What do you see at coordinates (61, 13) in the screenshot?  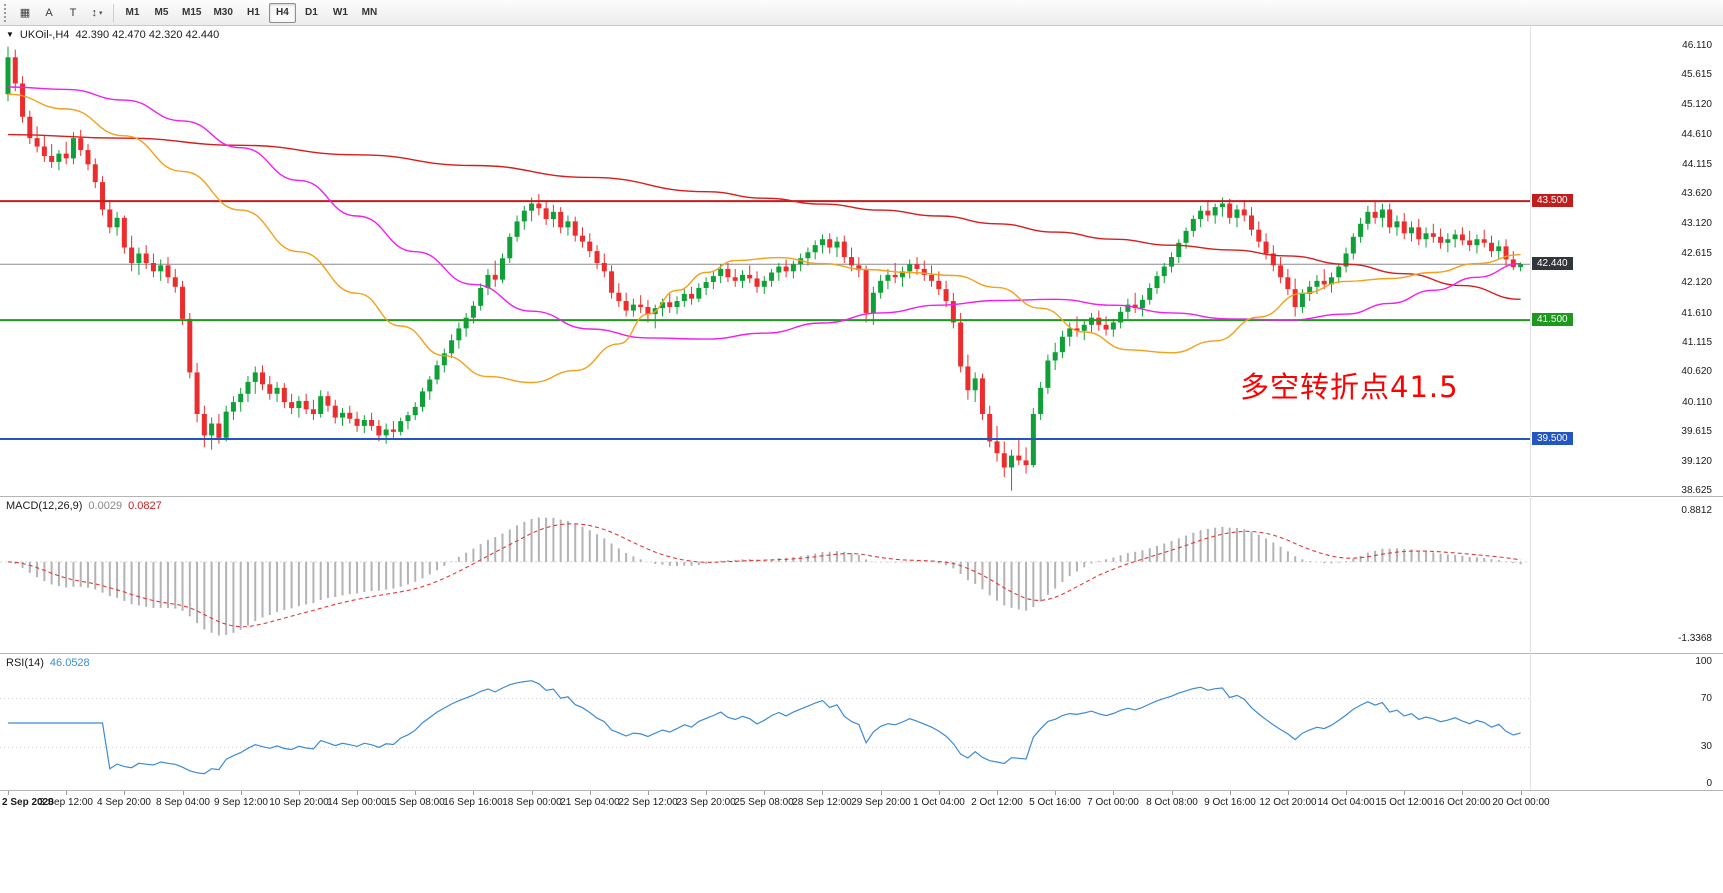 I see `tools-group: ▦ A T ↕ ▾` at bounding box center [61, 13].